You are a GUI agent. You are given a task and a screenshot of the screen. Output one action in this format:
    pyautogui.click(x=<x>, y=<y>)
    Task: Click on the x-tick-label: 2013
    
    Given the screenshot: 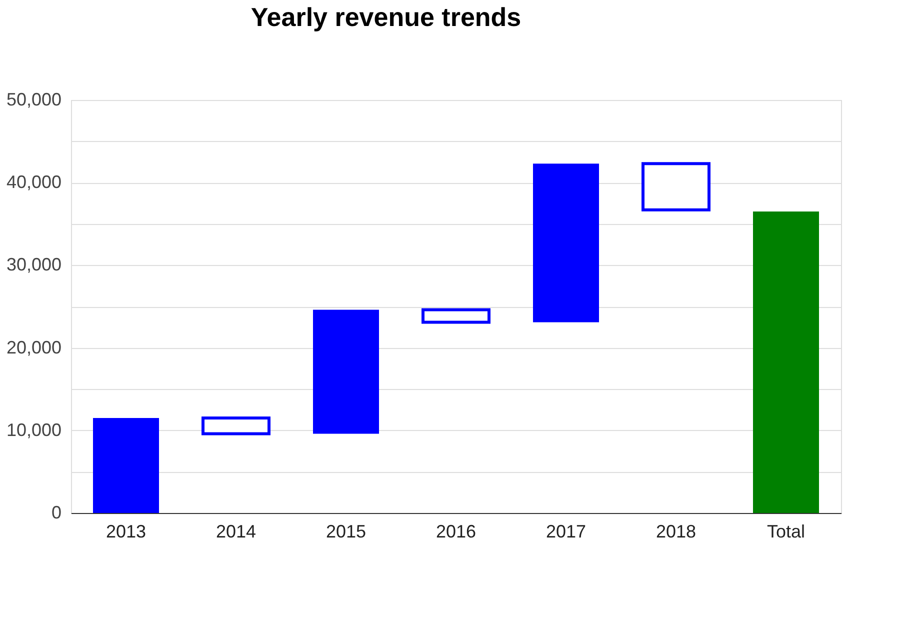 What is the action you would take?
    pyautogui.click(x=126, y=532)
    